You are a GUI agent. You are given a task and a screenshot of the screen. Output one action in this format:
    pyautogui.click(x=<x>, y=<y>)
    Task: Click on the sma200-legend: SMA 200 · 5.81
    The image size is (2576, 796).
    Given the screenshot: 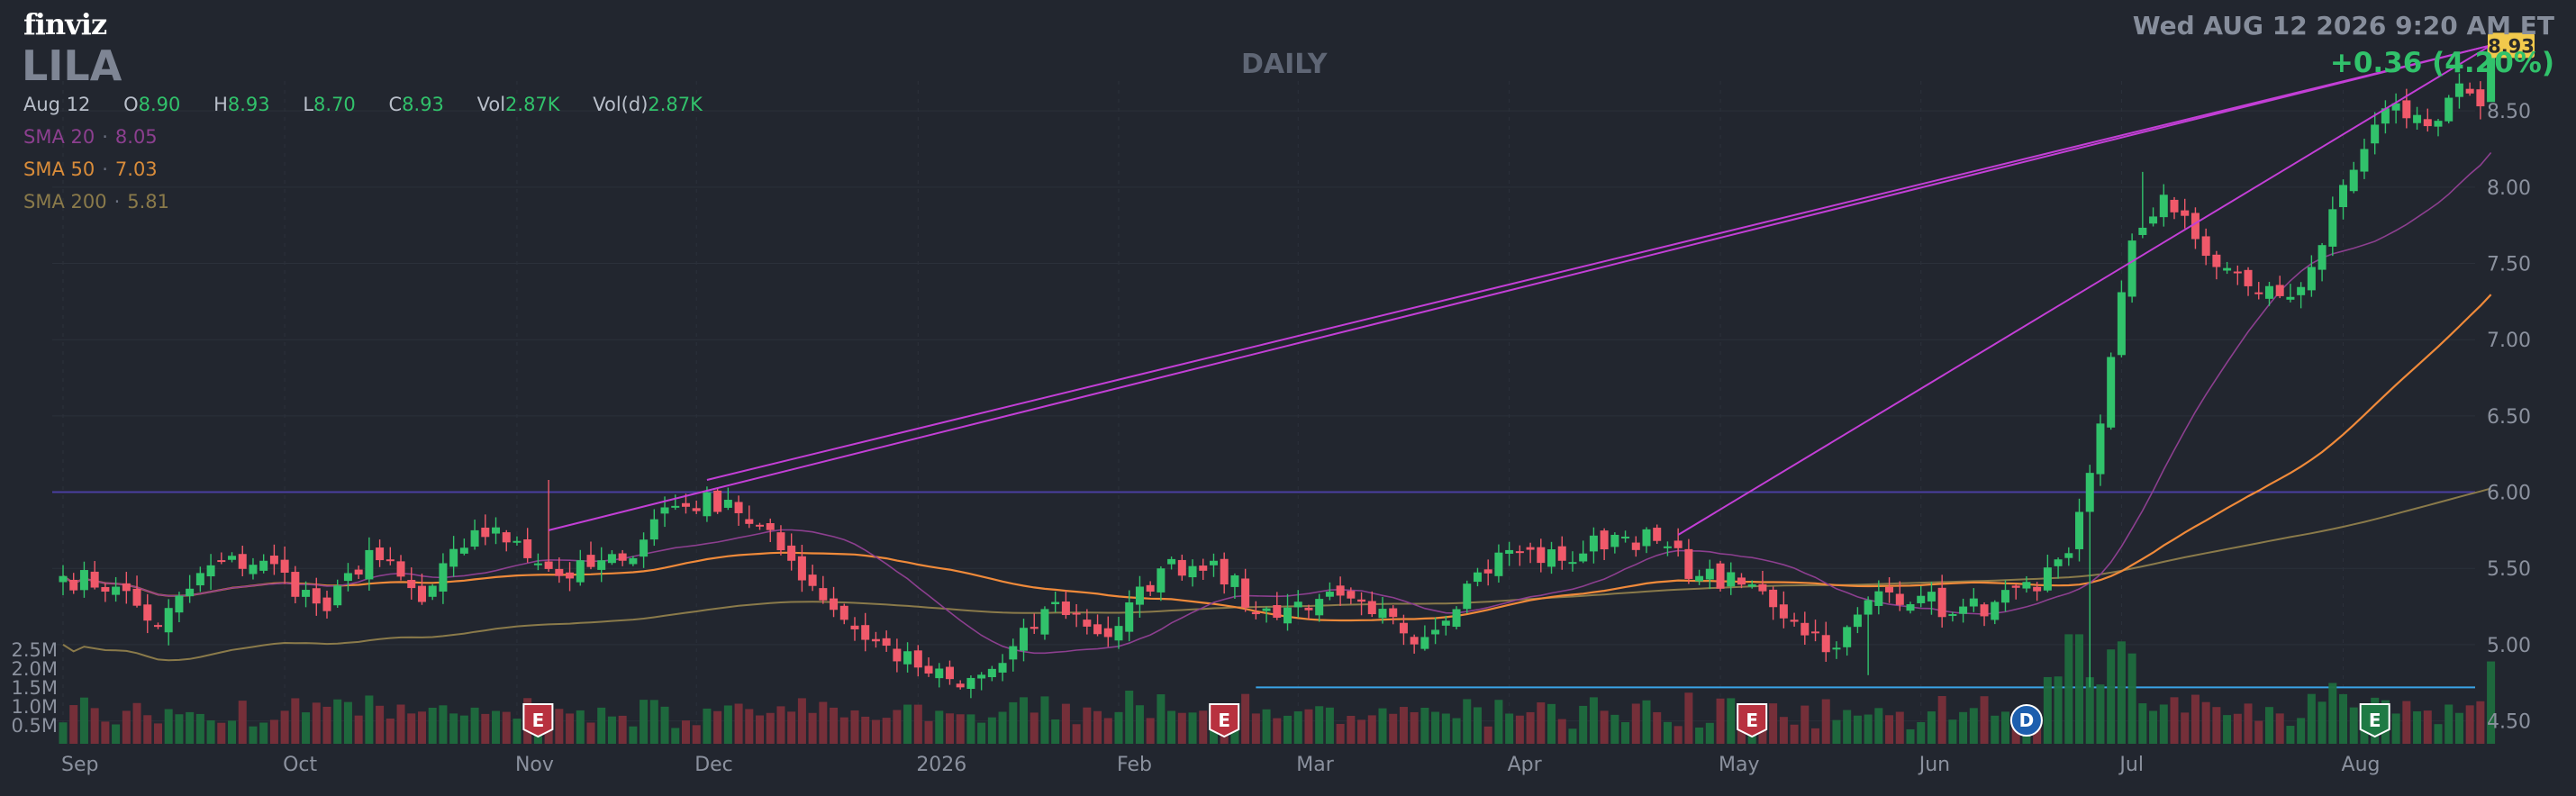 What is the action you would take?
    pyautogui.click(x=97, y=202)
    